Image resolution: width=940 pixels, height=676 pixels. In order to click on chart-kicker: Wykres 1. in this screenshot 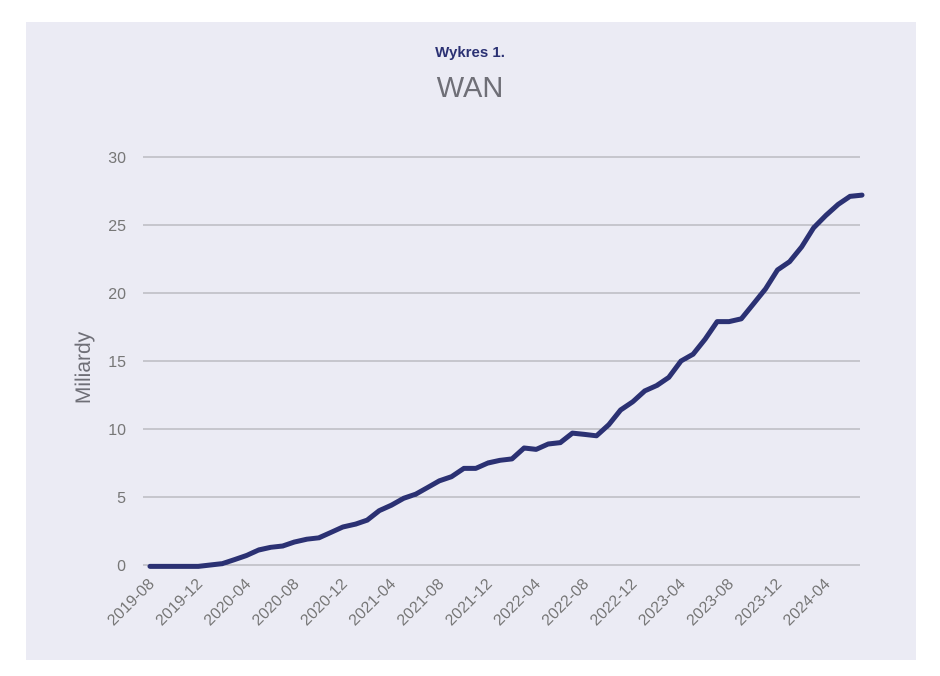, I will do `click(470, 52)`.